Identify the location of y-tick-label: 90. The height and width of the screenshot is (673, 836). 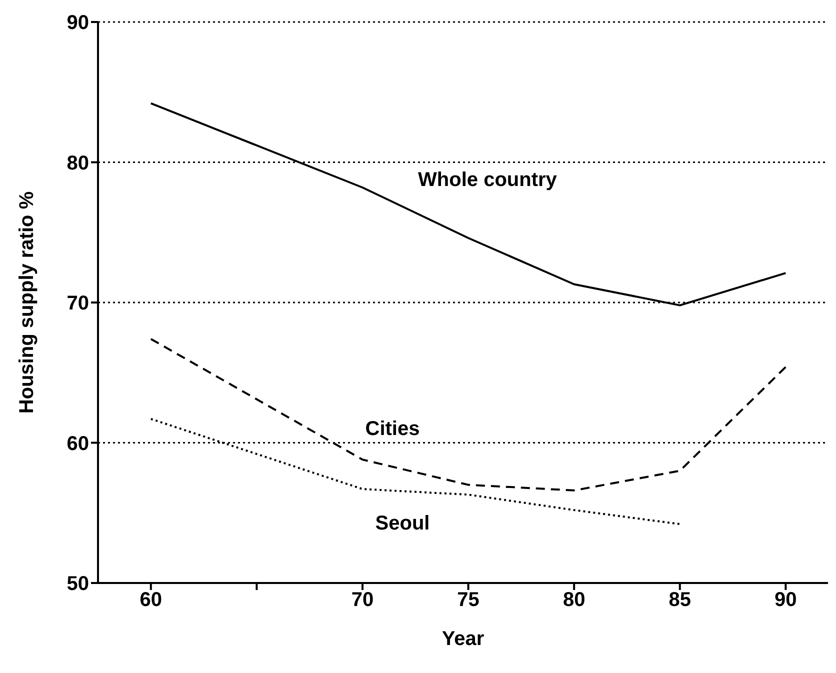
(77, 23).